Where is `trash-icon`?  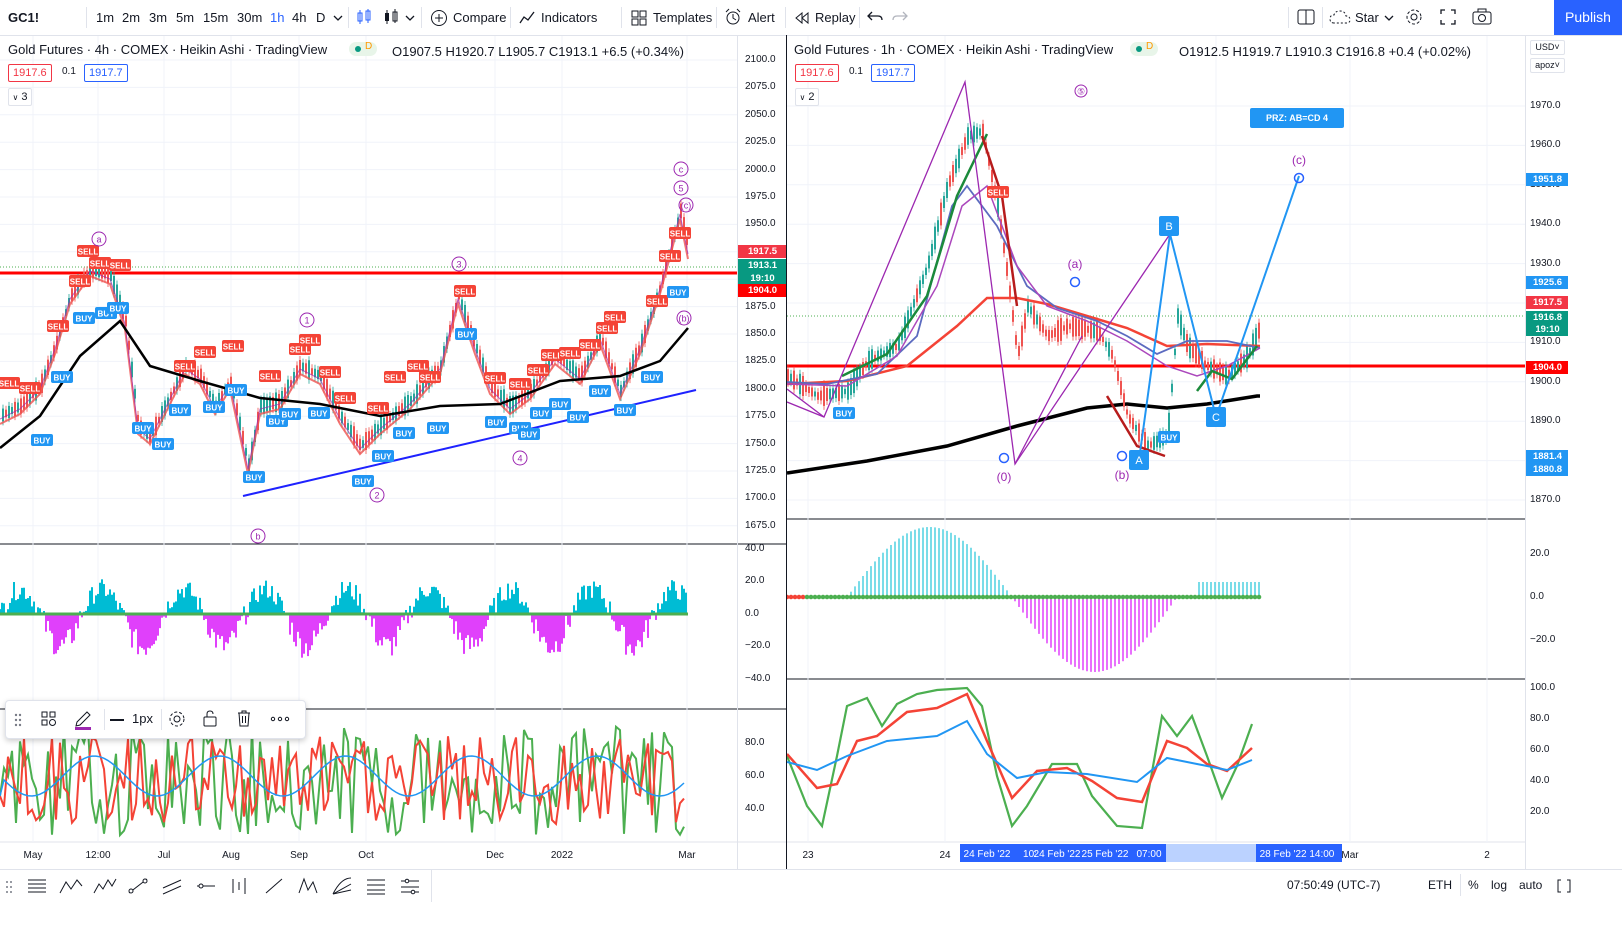
trash-icon is located at coordinates (244, 718).